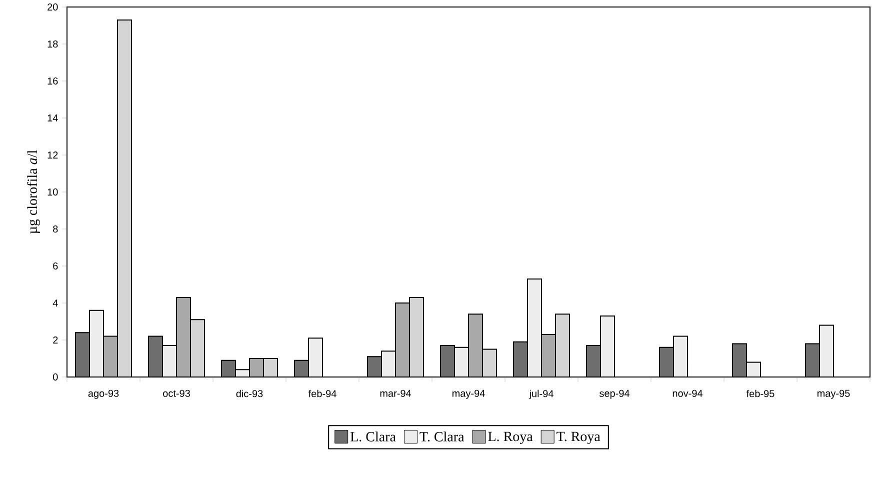 The image size is (872, 484). Describe the element at coordinates (55, 229) in the screenshot. I see `y-tick-label: 8` at that location.